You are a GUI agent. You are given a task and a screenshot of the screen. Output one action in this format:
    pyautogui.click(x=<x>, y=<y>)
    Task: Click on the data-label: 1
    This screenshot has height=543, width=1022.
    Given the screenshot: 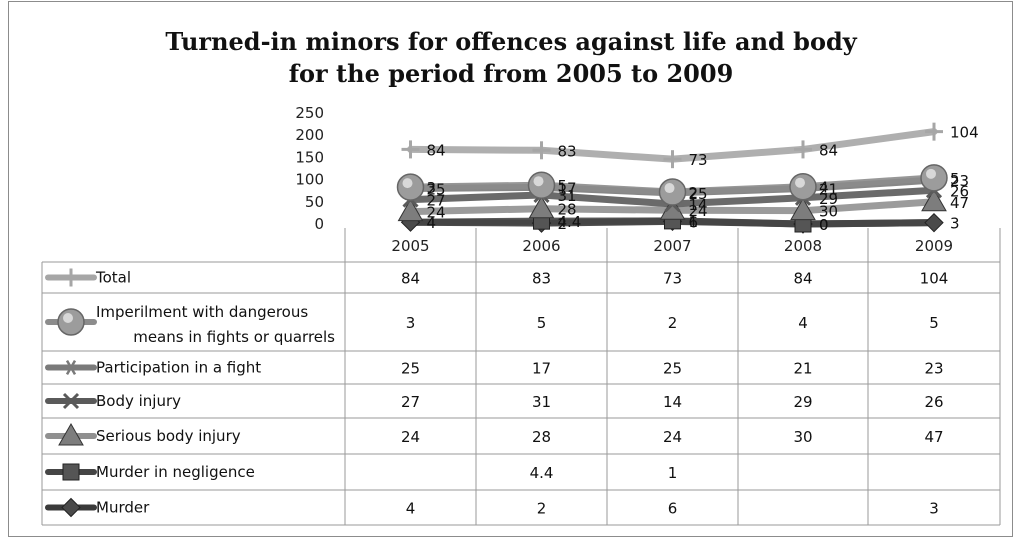 What is the action you would take?
    pyautogui.click(x=694, y=222)
    